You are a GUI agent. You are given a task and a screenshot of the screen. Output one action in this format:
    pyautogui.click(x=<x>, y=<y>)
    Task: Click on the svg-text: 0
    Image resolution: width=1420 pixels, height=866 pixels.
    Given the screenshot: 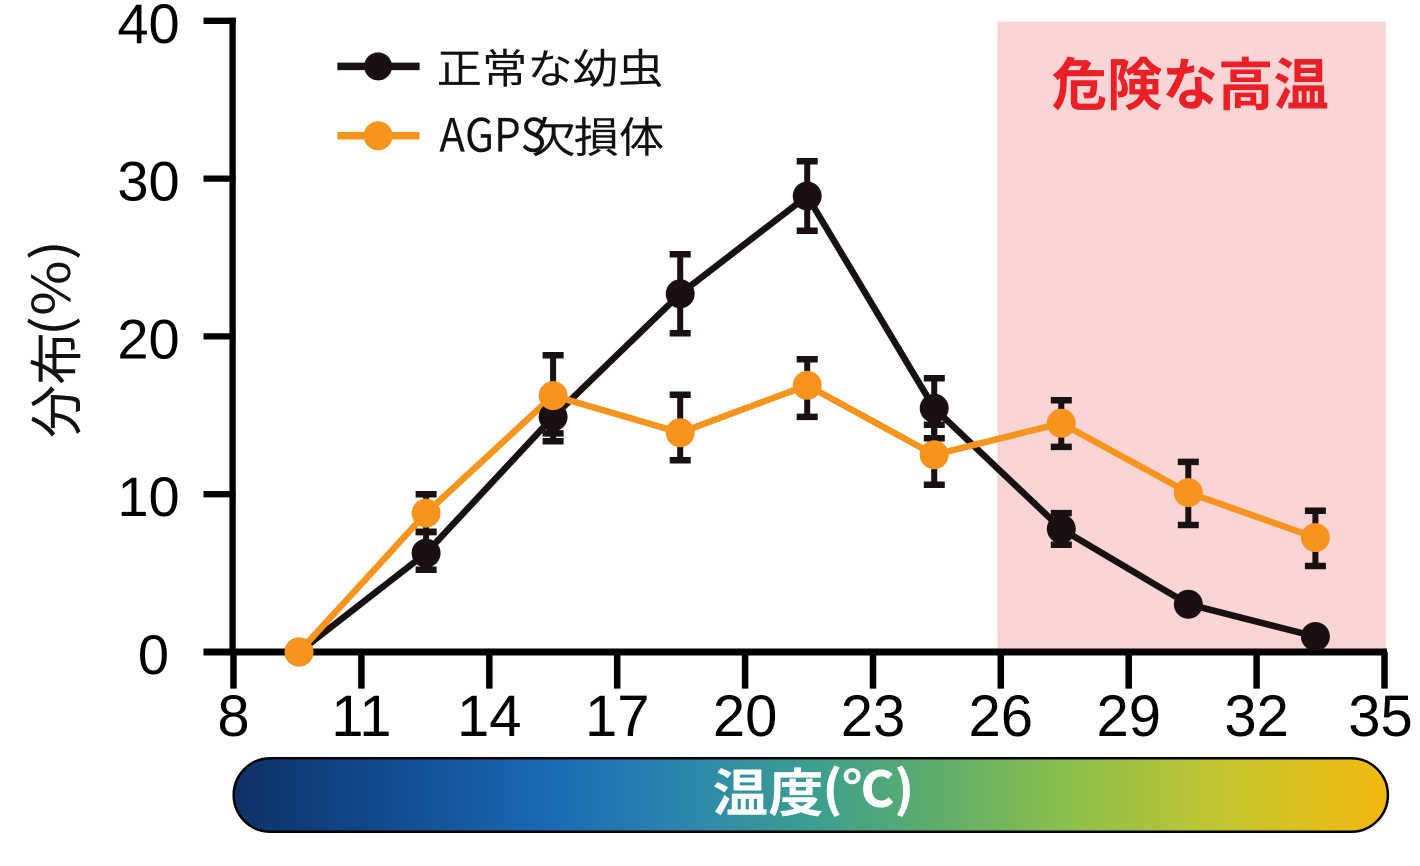 What is the action you would take?
    pyautogui.click(x=153, y=654)
    